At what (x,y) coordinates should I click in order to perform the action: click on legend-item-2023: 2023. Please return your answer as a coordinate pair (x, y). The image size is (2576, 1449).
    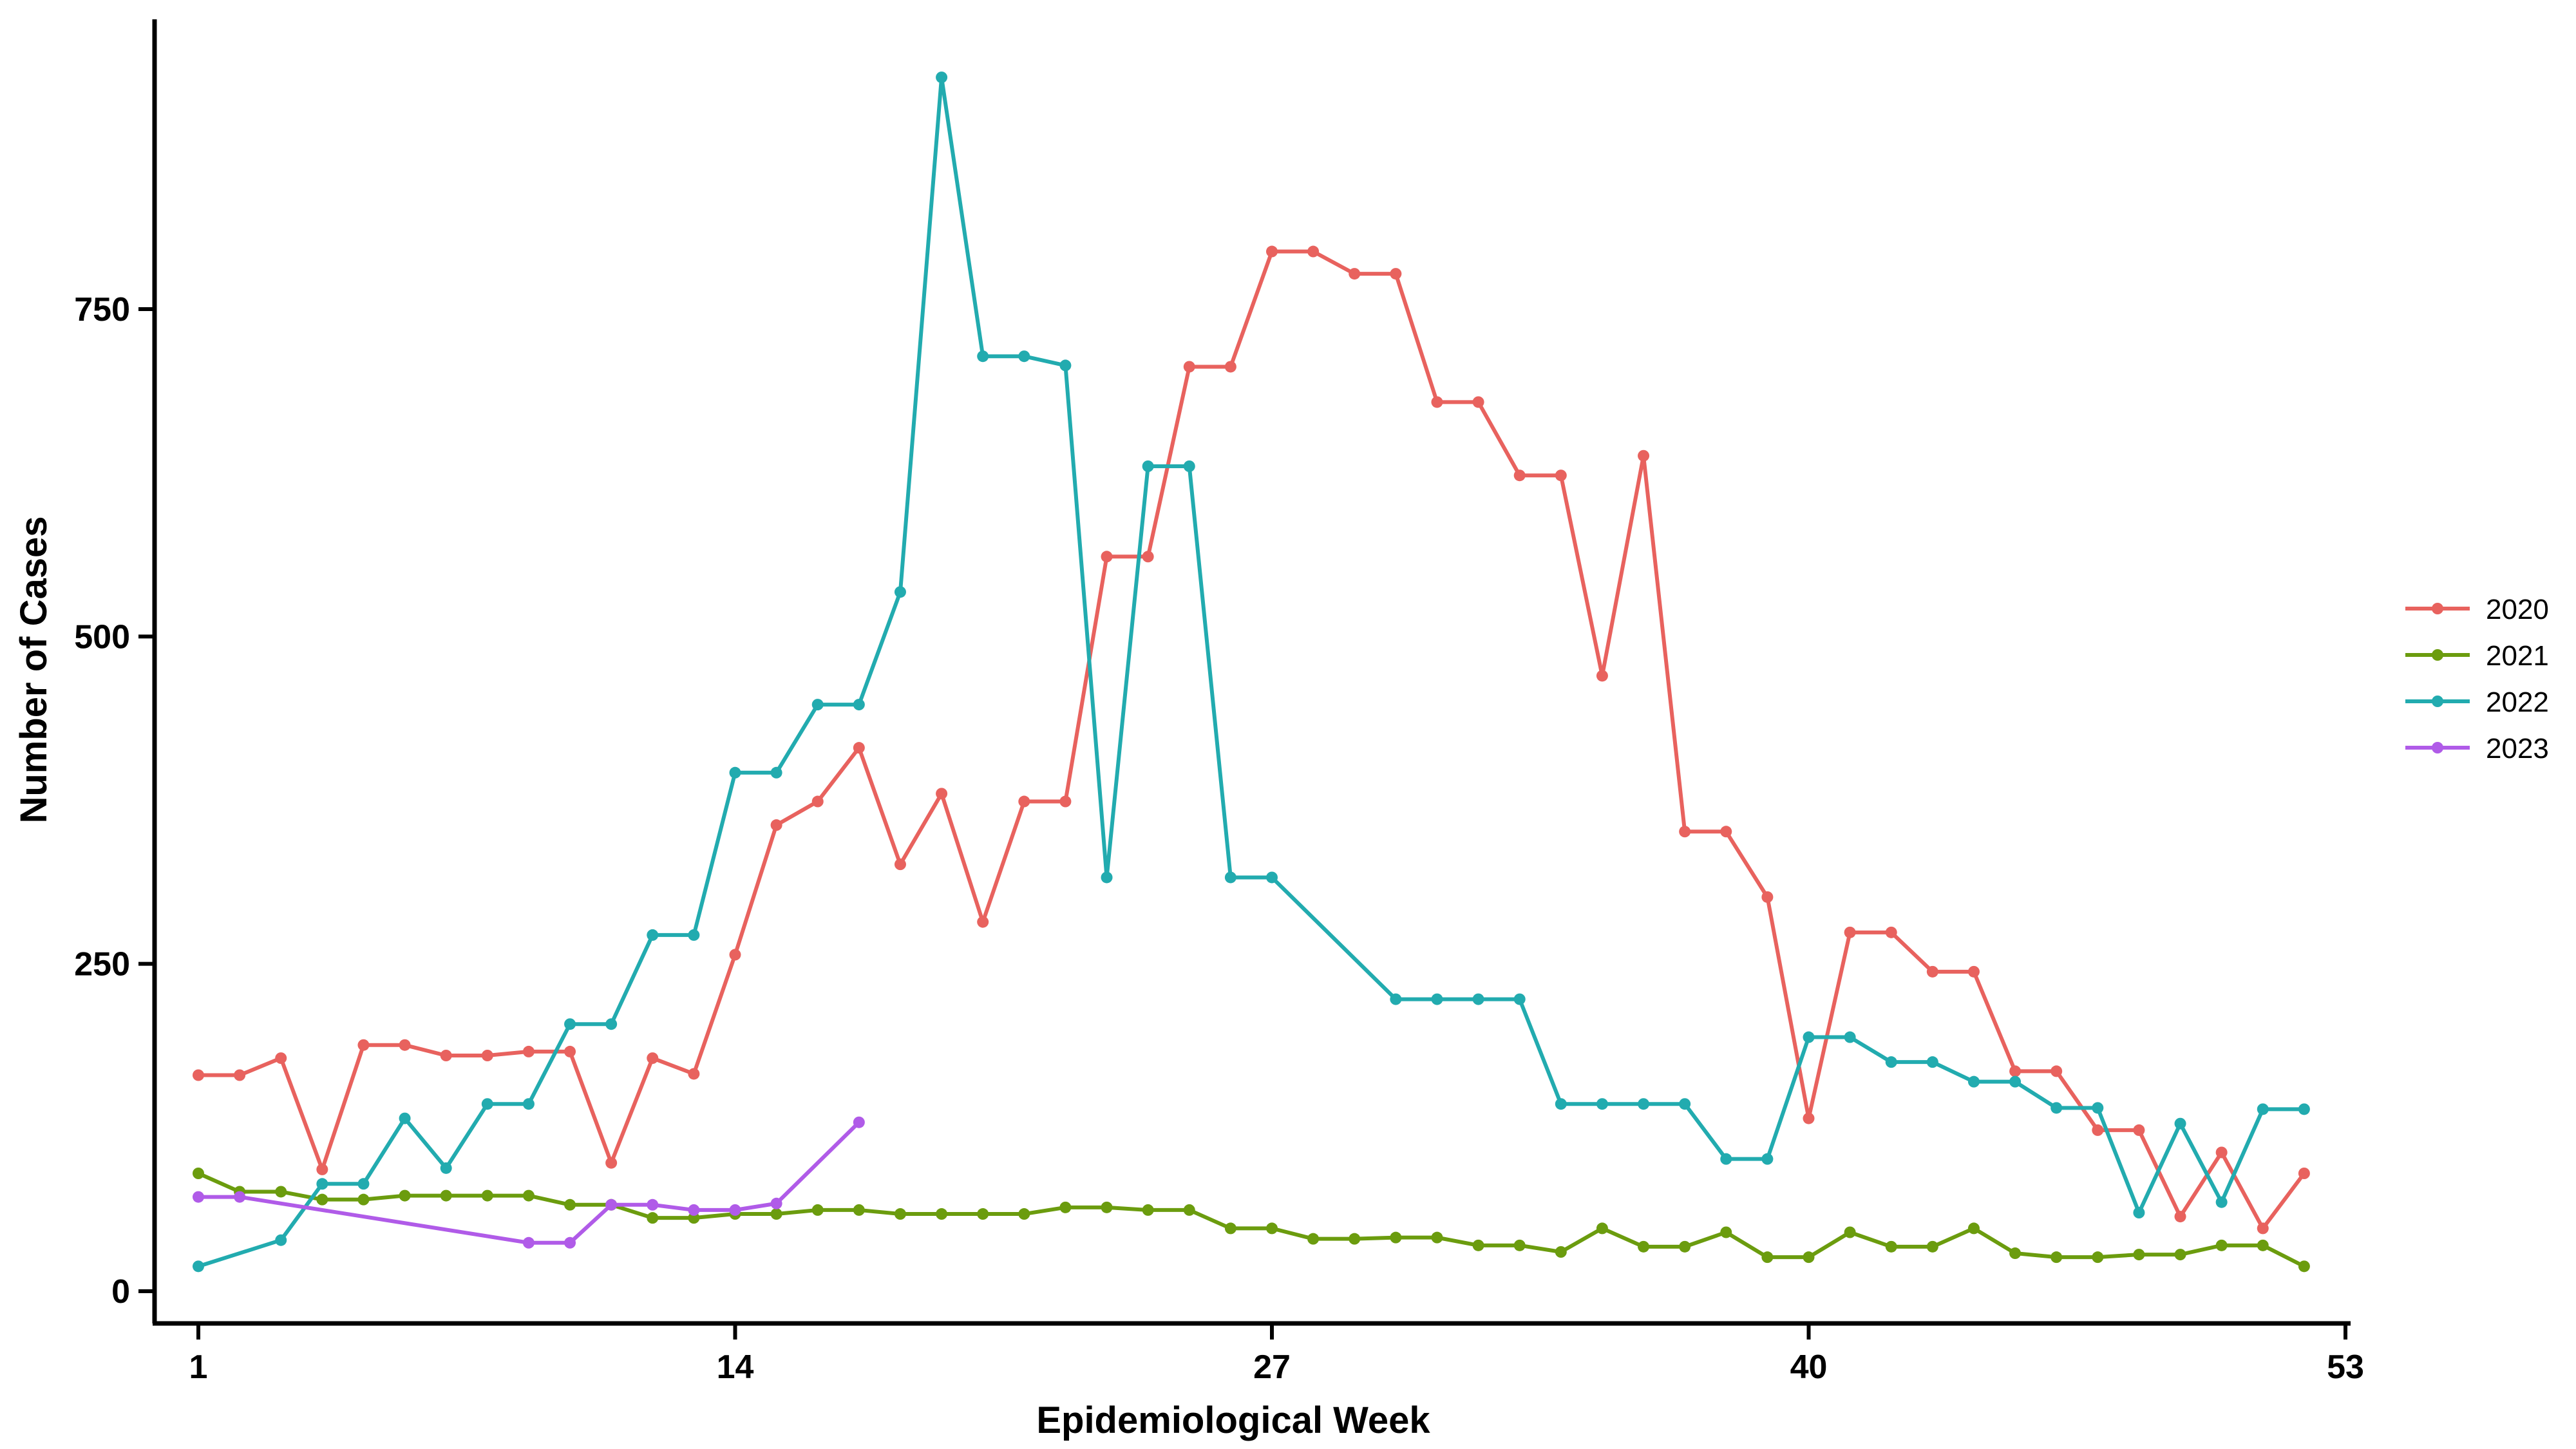
    Looking at the image, I should click on (2477, 749).